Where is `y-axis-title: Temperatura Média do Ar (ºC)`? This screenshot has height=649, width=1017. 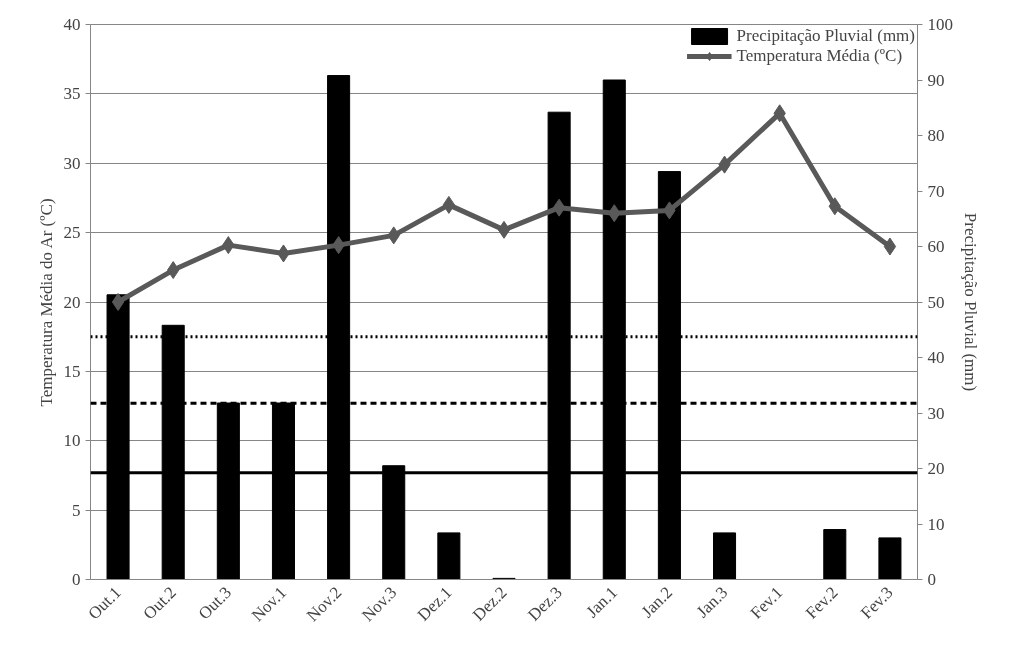 y-axis-title: Temperatura Média do Ar (ºC) is located at coordinates (46, 302).